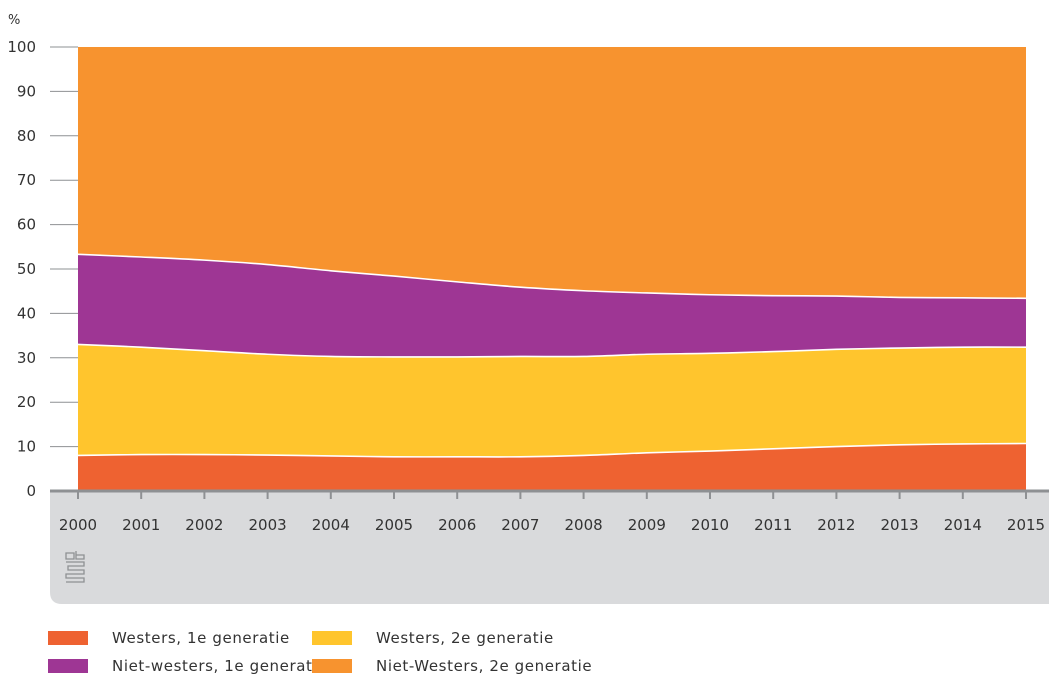  I want to click on x-tick-label: 2014, so click(963, 525).